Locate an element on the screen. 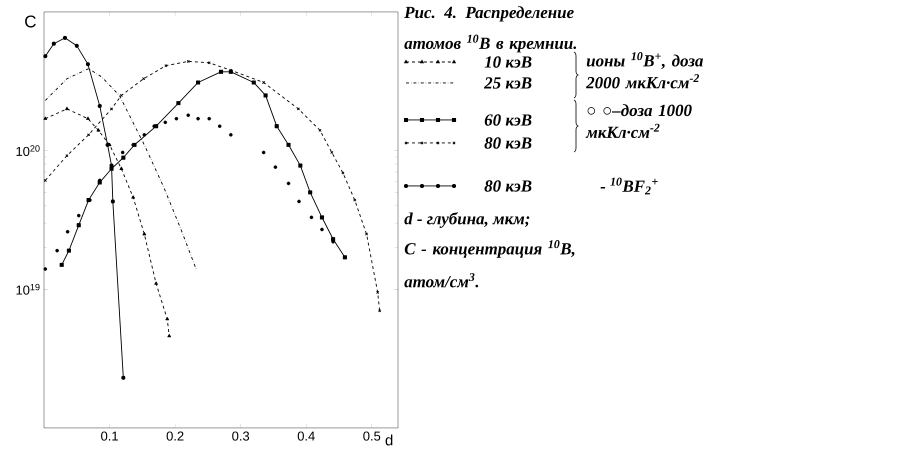  x-tick-label: 0.5 is located at coordinates (371, 436).